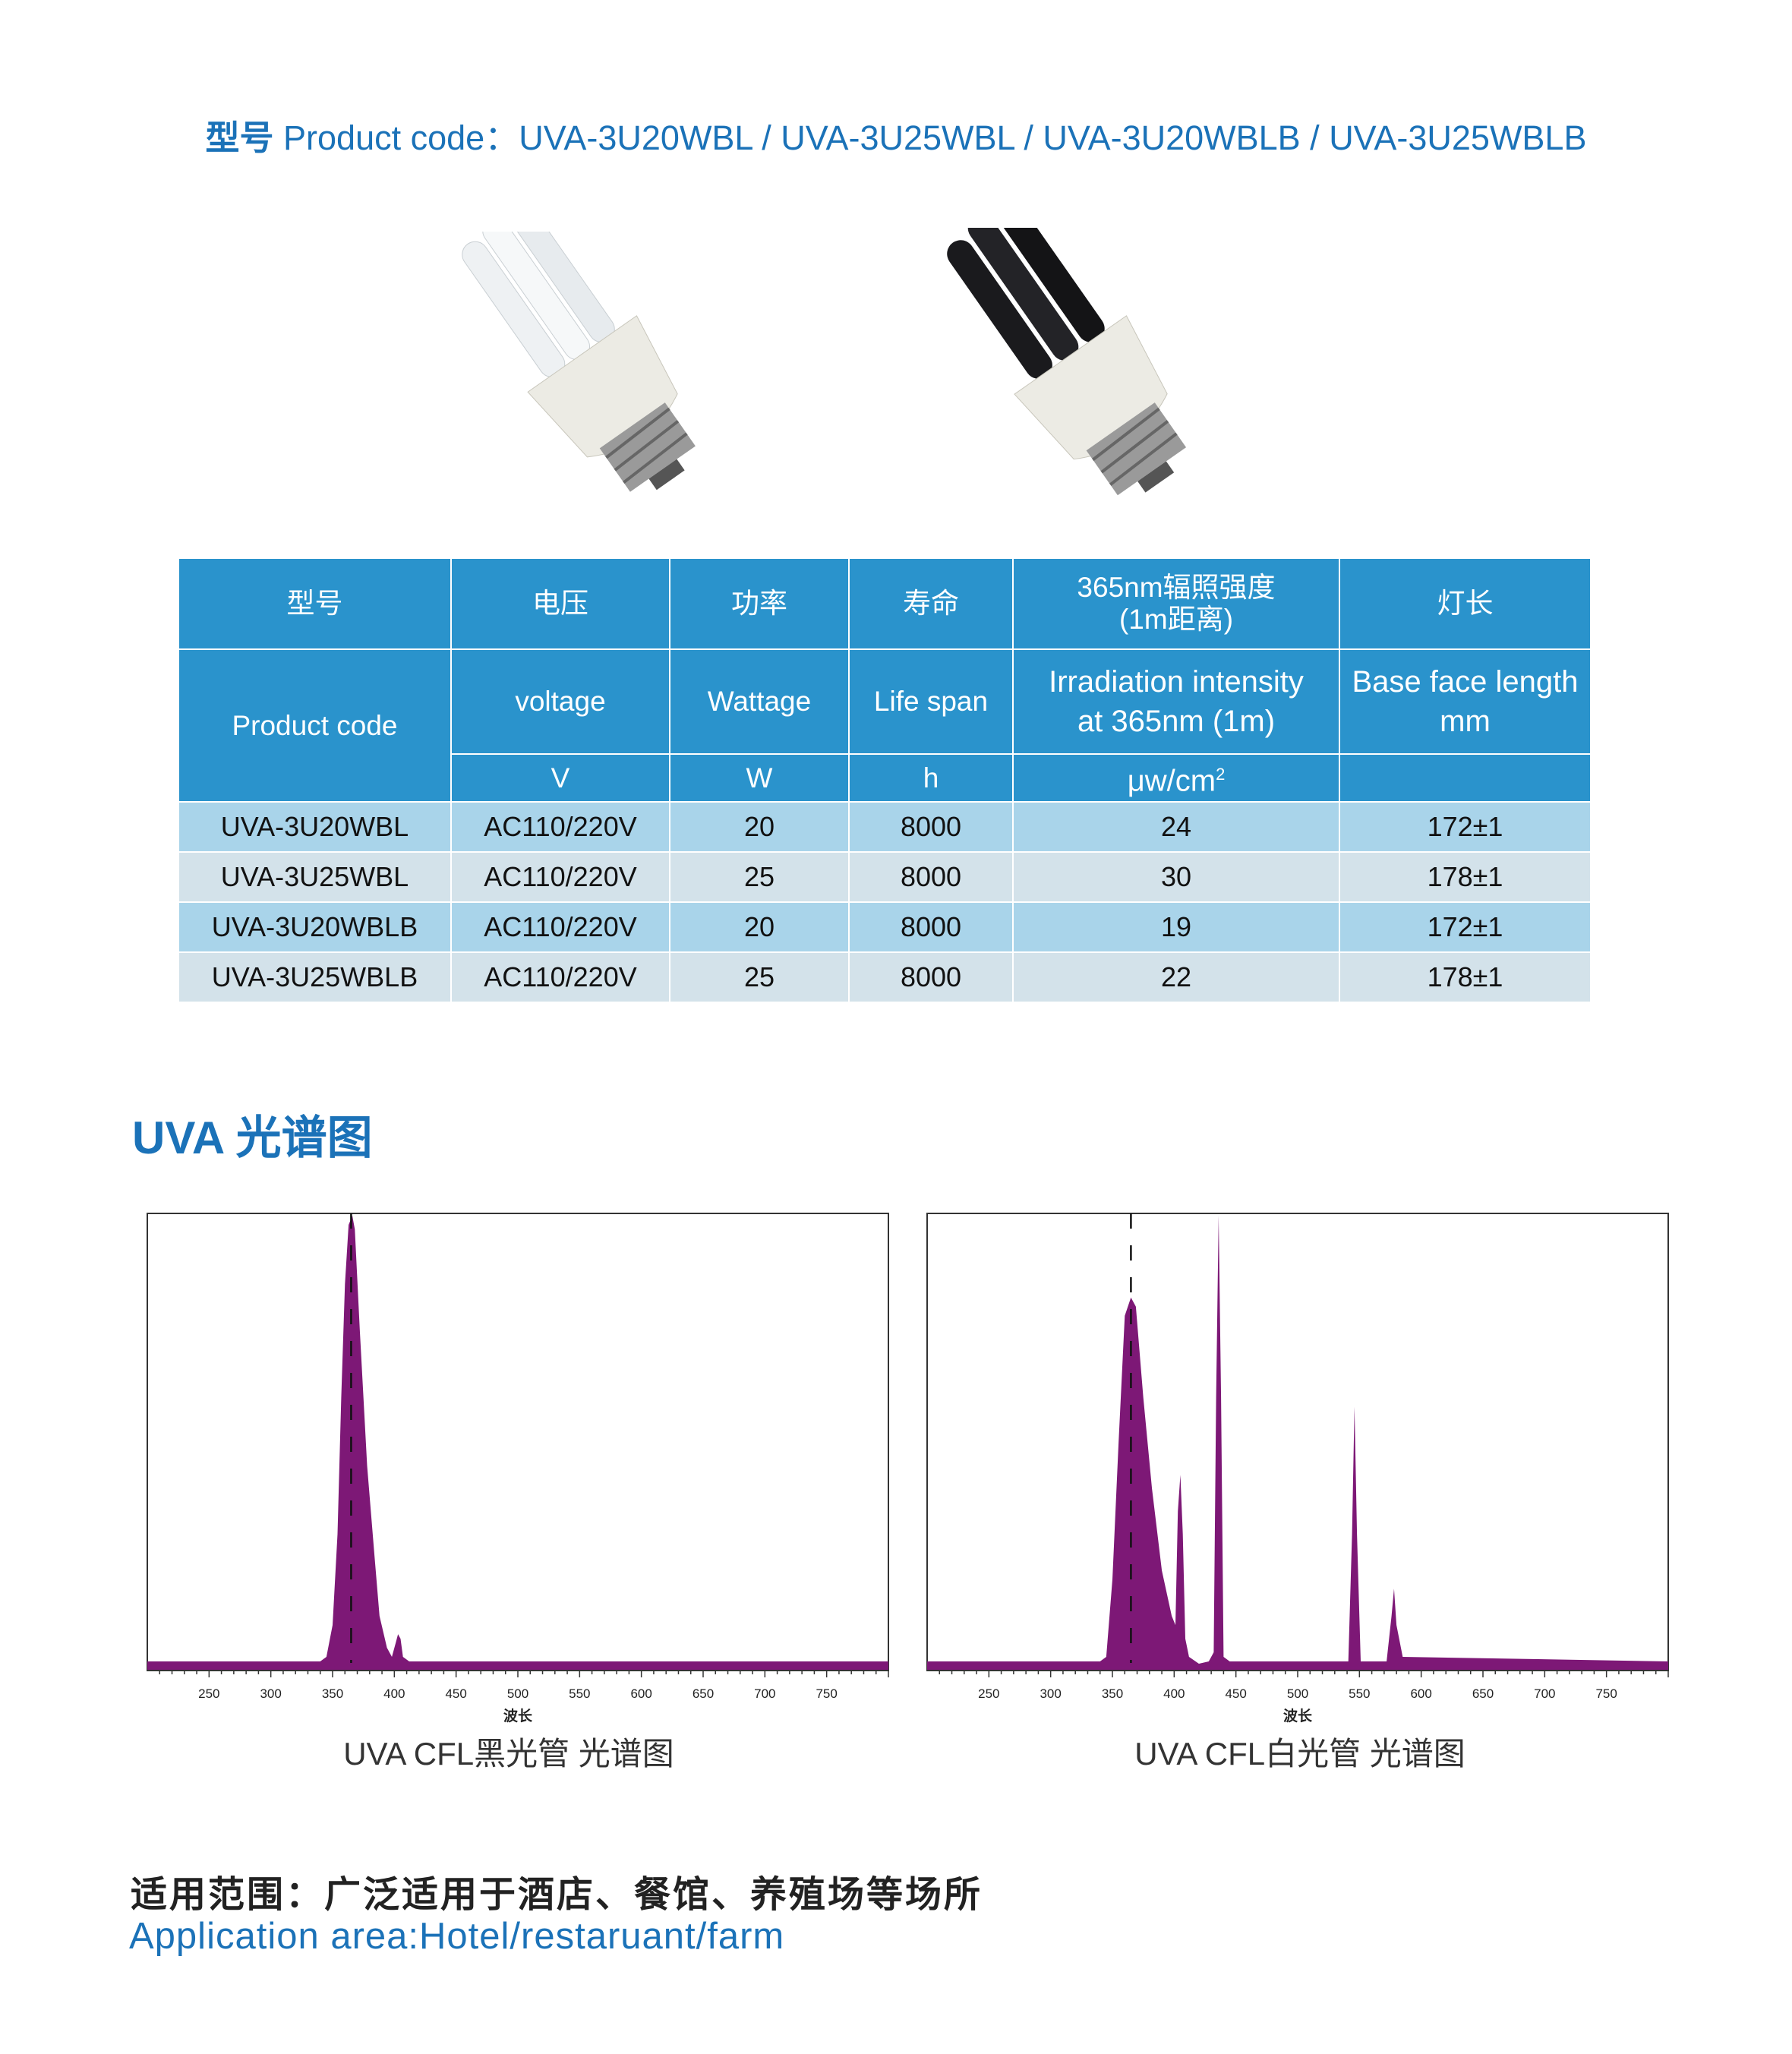 This screenshot has width=1792, height=2054. Describe the element at coordinates (253, 1137) in the screenshot. I see `section-title: UVA 光谱图` at that location.